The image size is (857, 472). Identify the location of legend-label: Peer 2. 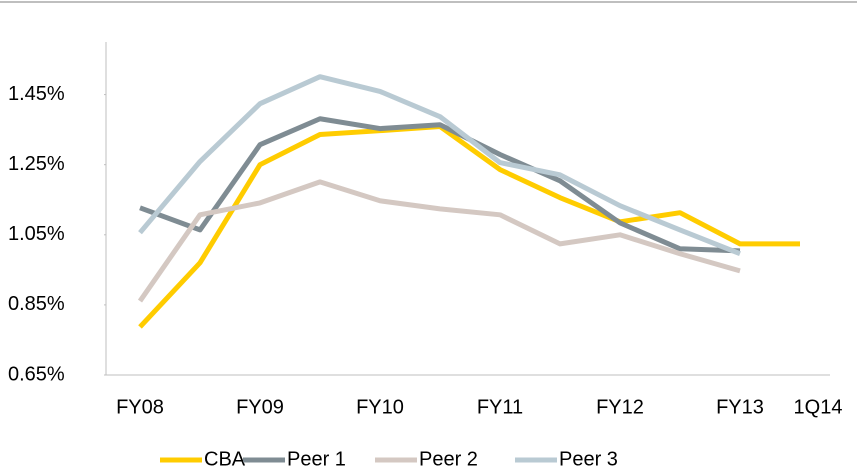
(448, 459).